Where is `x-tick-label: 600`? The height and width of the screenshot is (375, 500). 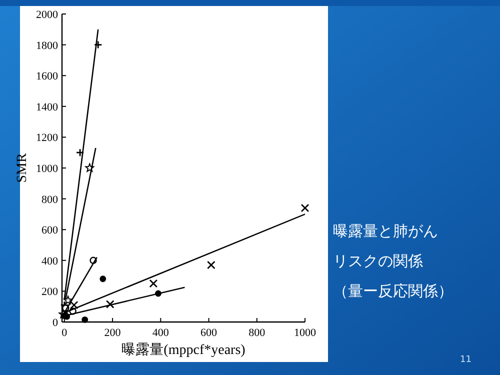
x-tick-label: 600 is located at coordinates (209, 333).